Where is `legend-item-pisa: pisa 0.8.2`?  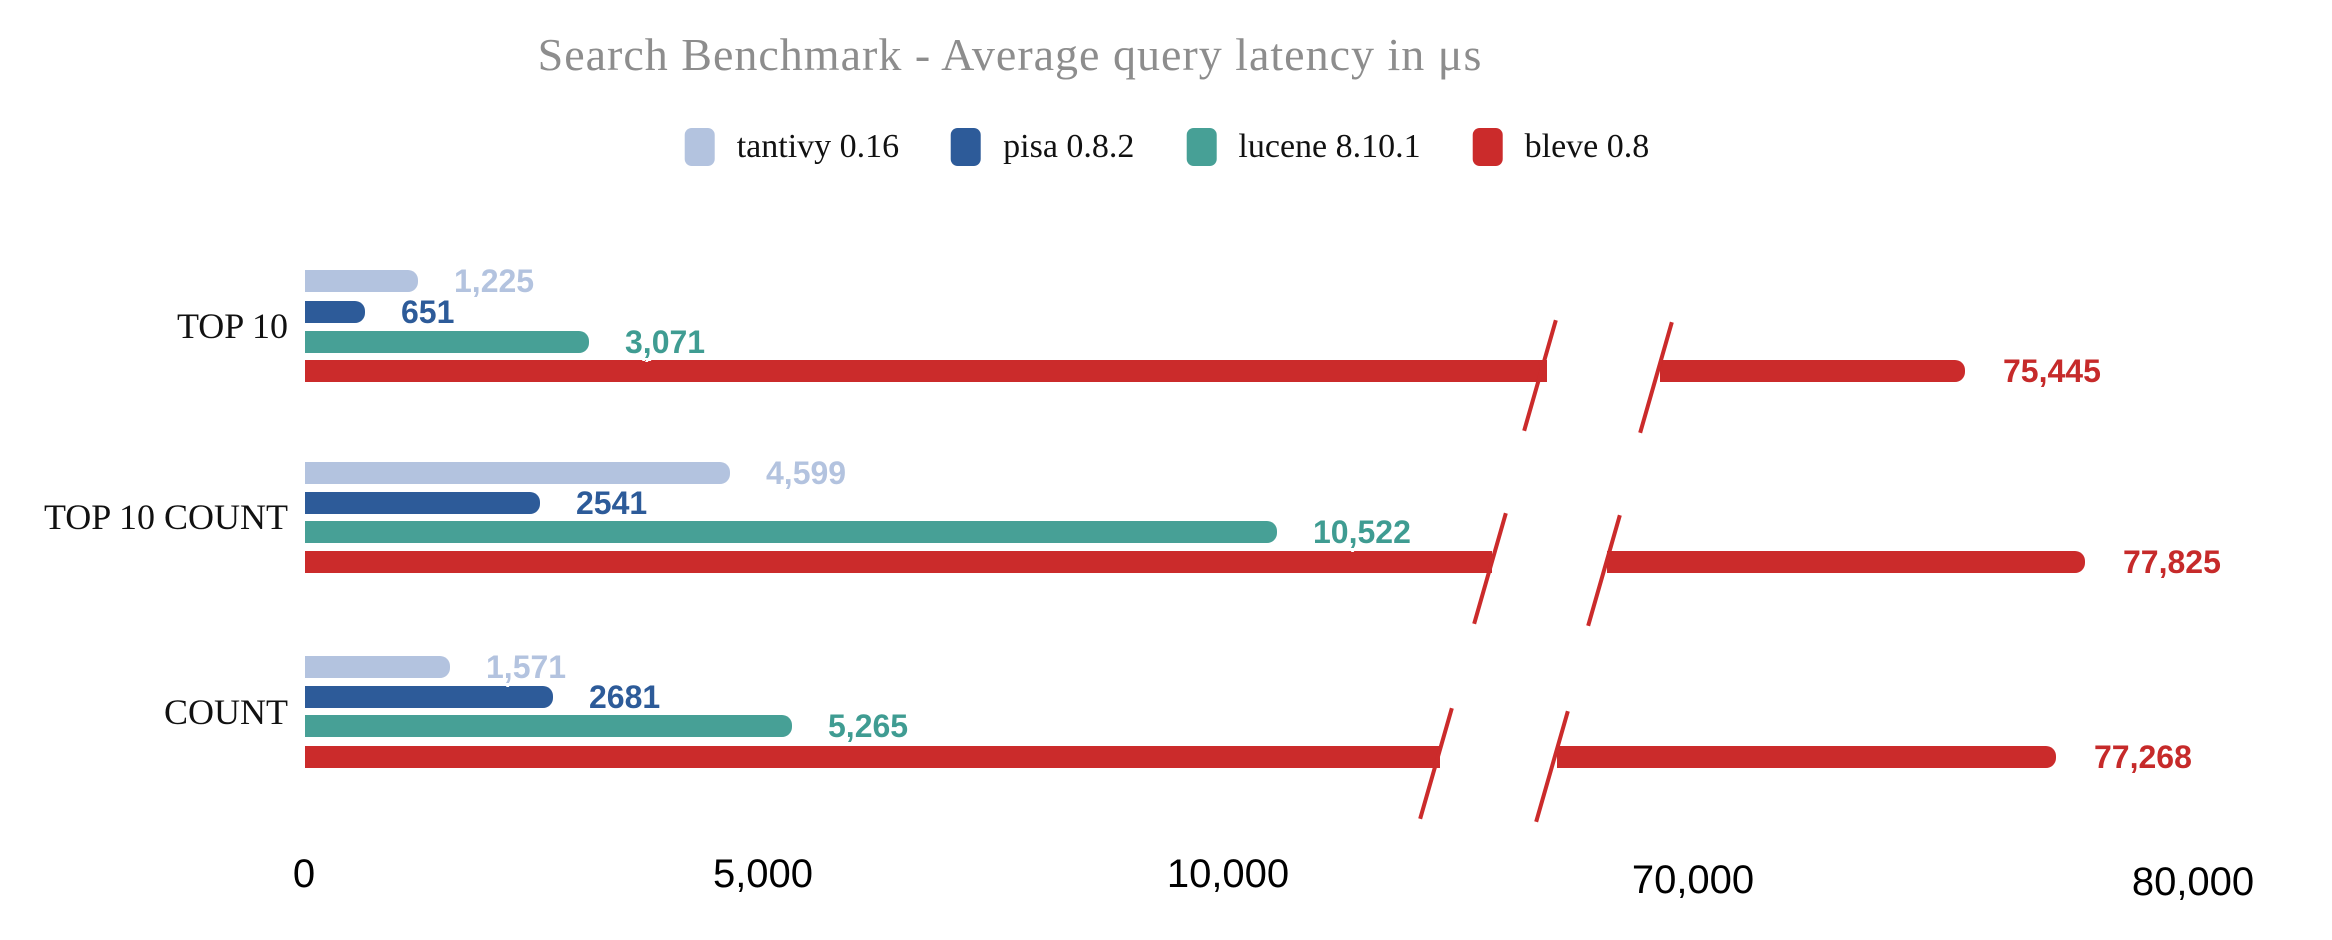 legend-item-pisa: pisa 0.8.2 is located at coordinates (1042, 147).